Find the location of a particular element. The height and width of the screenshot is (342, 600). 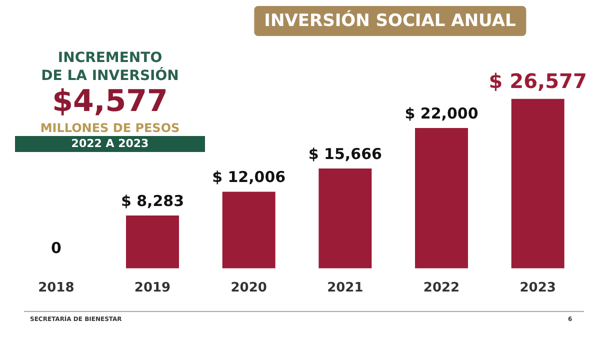

x-tick-label: 2018 is located at coordinates (56, 288).